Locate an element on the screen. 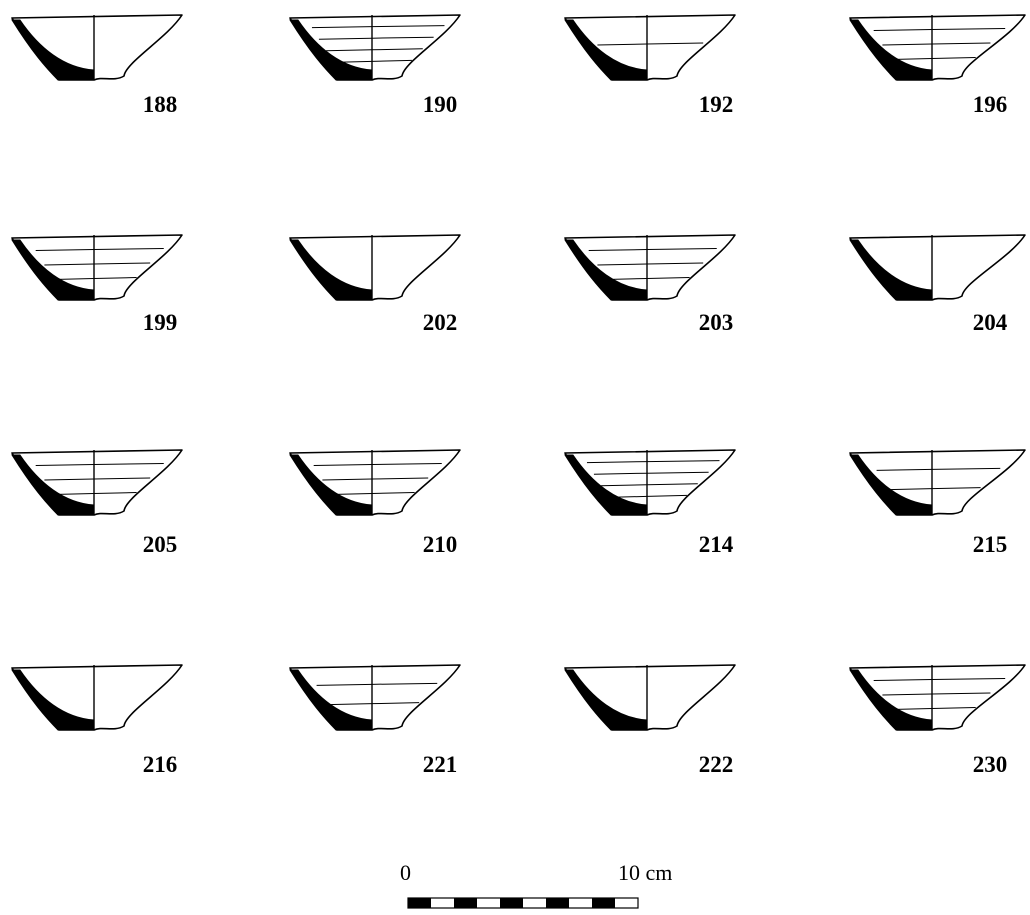 This screenshot has width=1030, height=915. vessel-label: 205 is located at coordinates (160, 544).